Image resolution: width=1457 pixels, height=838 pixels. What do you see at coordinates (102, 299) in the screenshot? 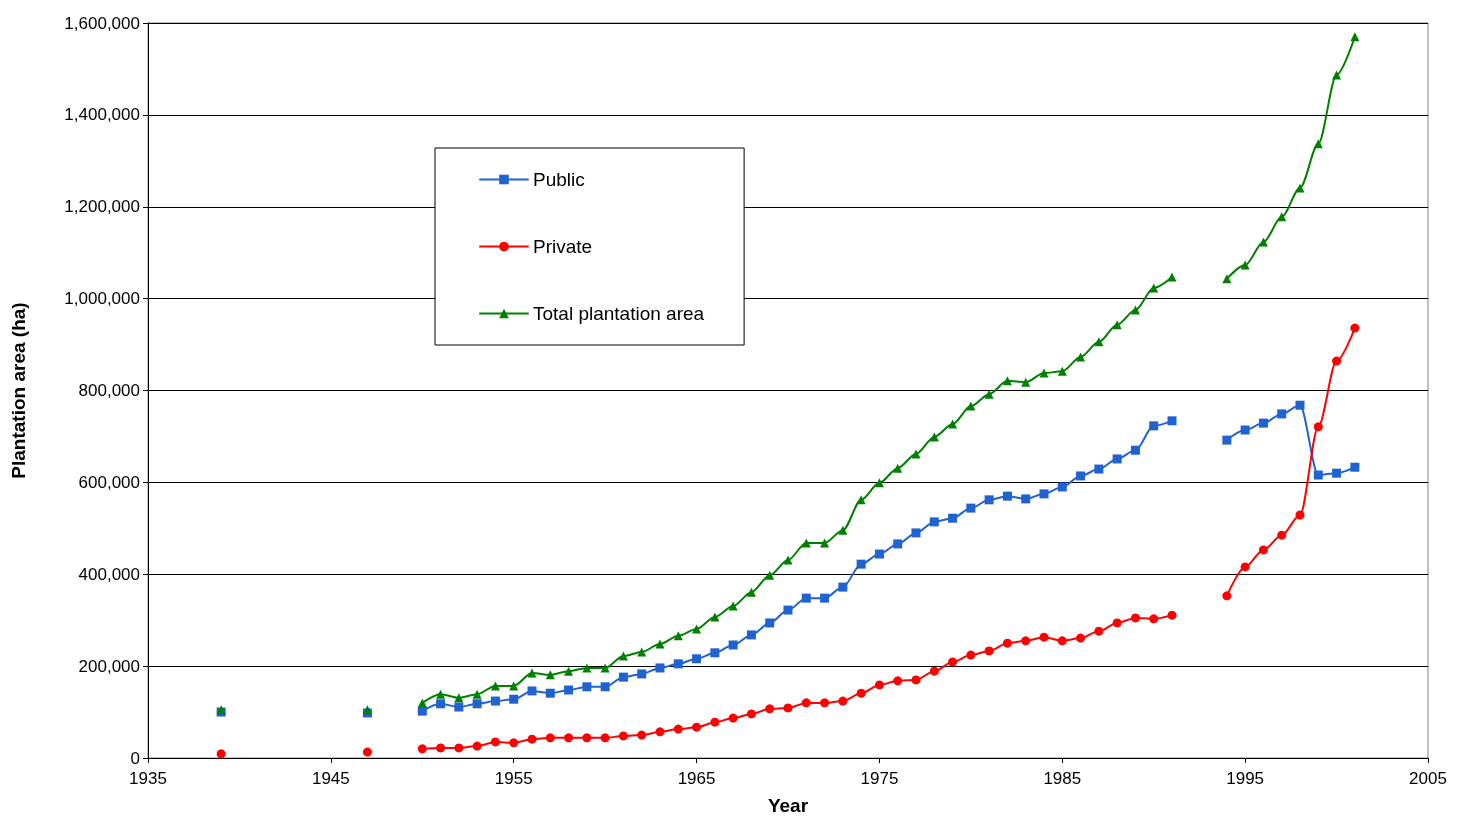
I see `y-tick-label: 1,000,000` at bounding box center [102, 299].